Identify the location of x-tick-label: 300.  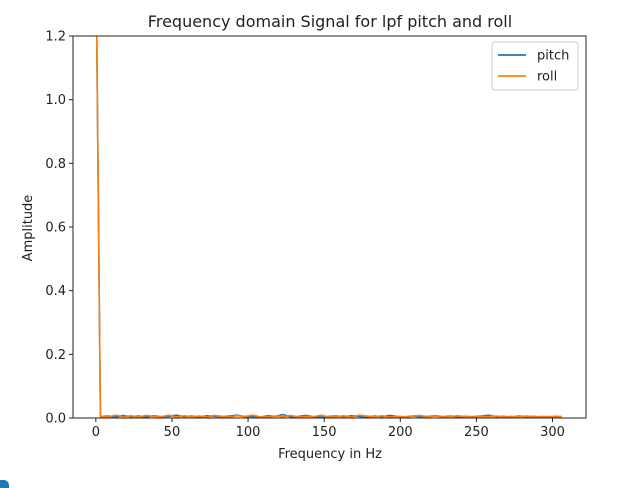
(552, 432).